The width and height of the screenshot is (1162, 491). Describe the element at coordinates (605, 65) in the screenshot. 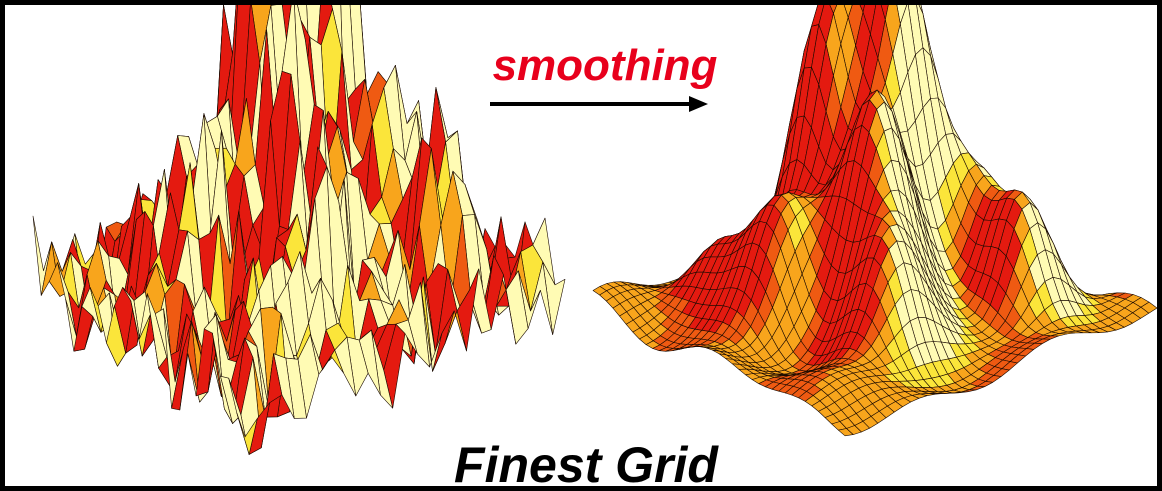

I see `smoothing-label: smoothing` at that location.